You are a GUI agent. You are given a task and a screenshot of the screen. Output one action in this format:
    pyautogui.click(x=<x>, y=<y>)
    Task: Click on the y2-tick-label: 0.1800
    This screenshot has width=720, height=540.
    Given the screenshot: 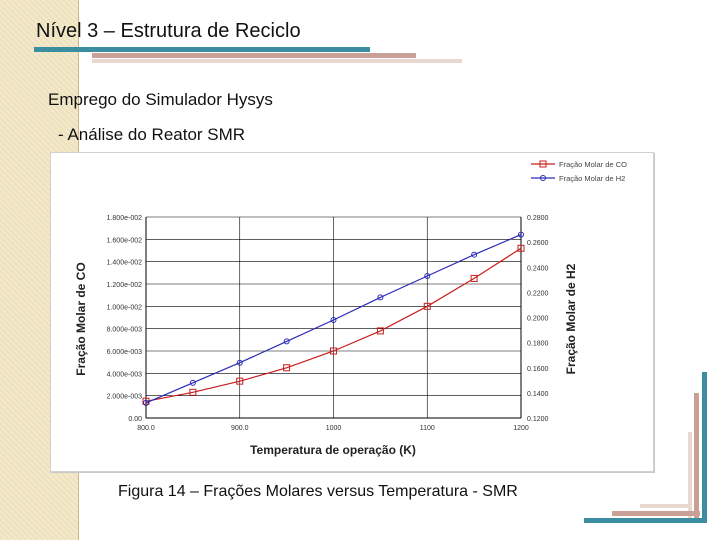 What is the action you would take?
    pyautogui.click(x=538, y=344)
    